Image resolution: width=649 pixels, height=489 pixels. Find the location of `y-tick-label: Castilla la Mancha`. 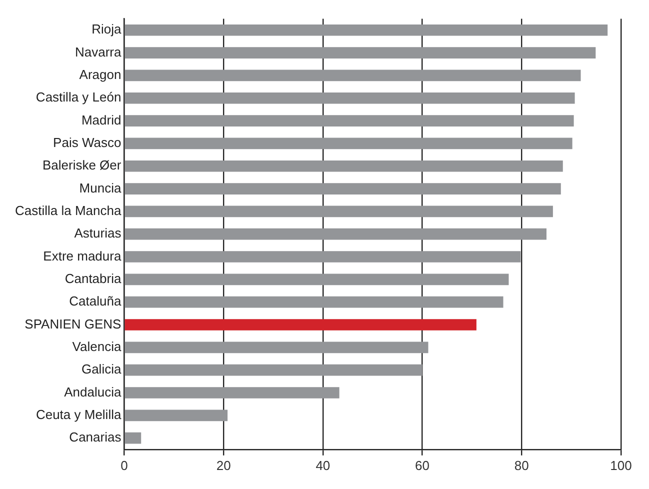

y-tick-label: Castilla la Mancha is located at coordinates (68, 210).